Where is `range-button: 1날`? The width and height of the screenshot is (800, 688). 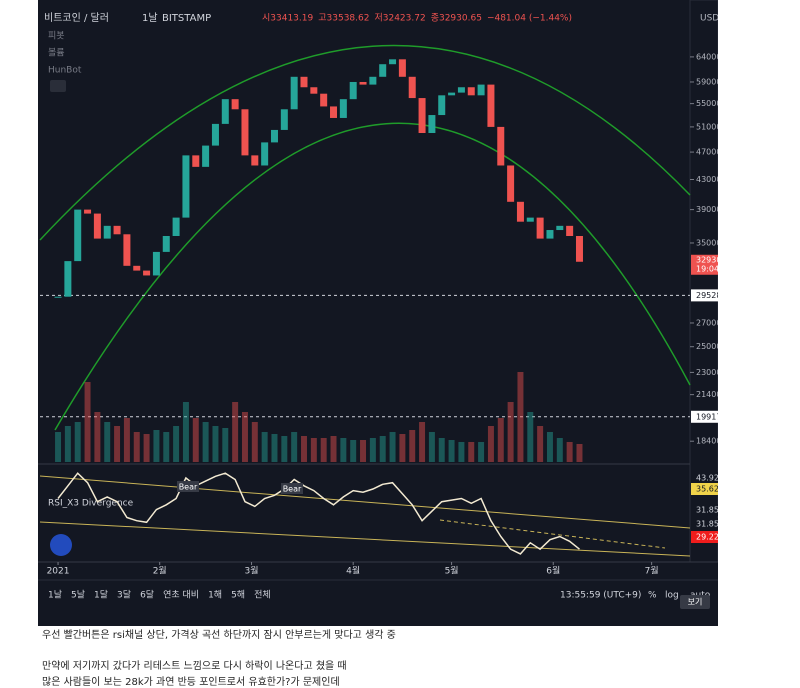
range-button: 1날 is located at coordinates (55, 595).